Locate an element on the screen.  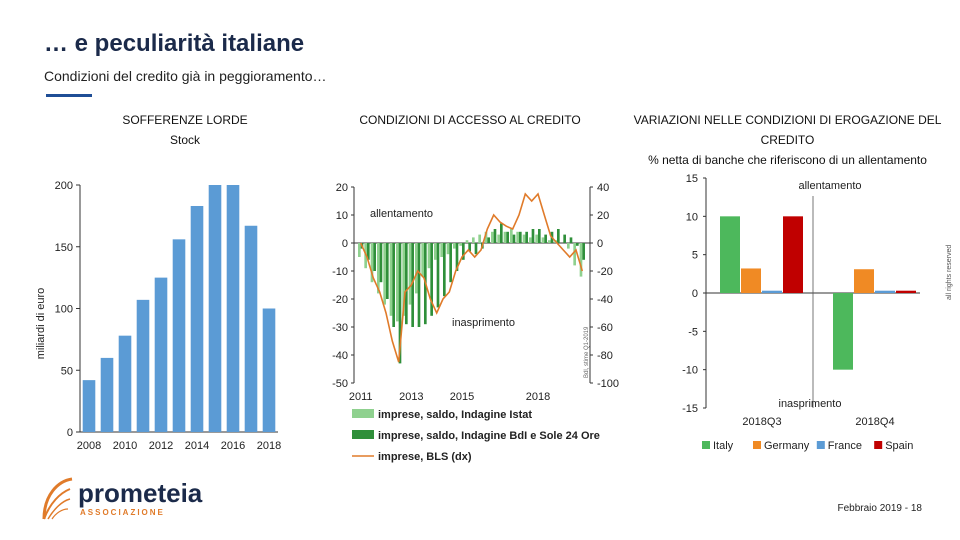
chart2-title: CONDIZIONI DI ACCESSO AL CREDITO is located at coordinates (470, 120).